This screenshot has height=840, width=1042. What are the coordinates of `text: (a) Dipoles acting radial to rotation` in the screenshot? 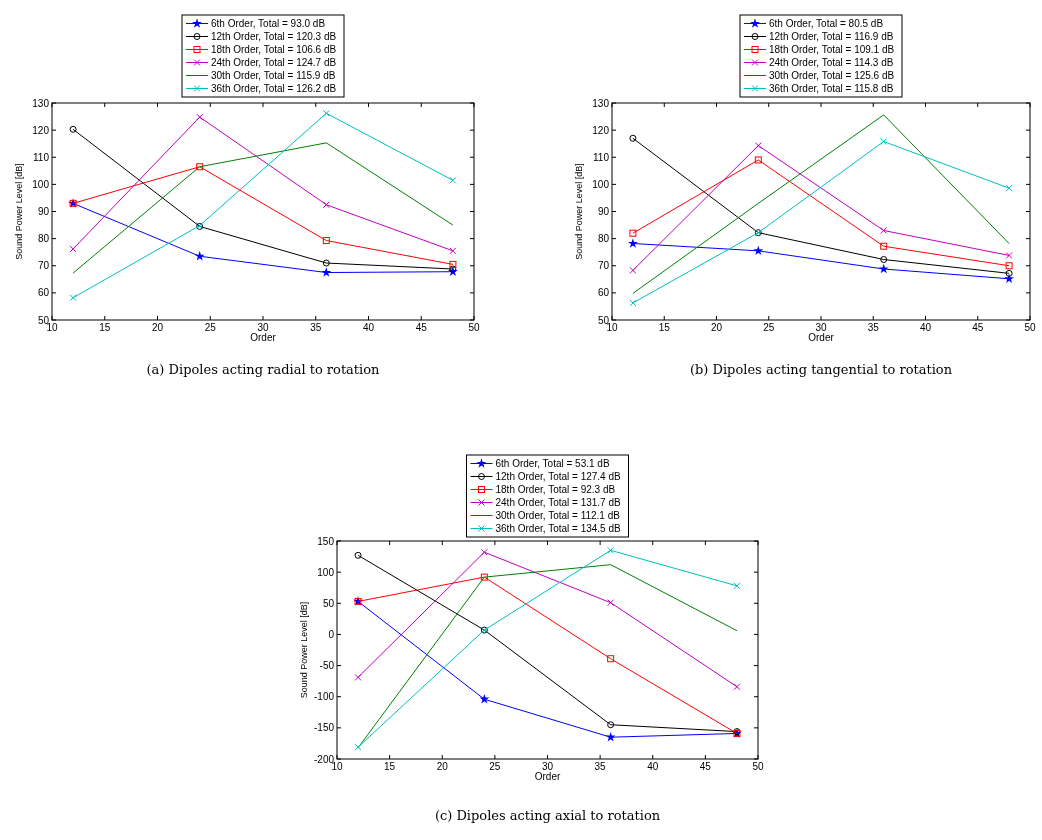 It's located at (263, 369).